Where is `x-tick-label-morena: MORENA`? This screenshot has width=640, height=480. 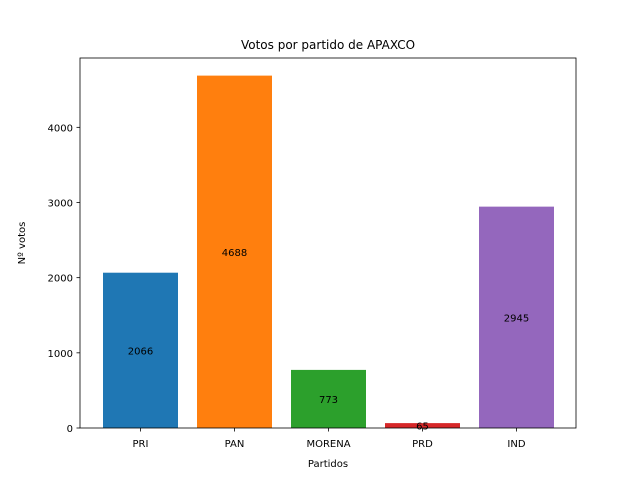 x-tick-label-morena: MORENA is located at coordinates (328, 444).